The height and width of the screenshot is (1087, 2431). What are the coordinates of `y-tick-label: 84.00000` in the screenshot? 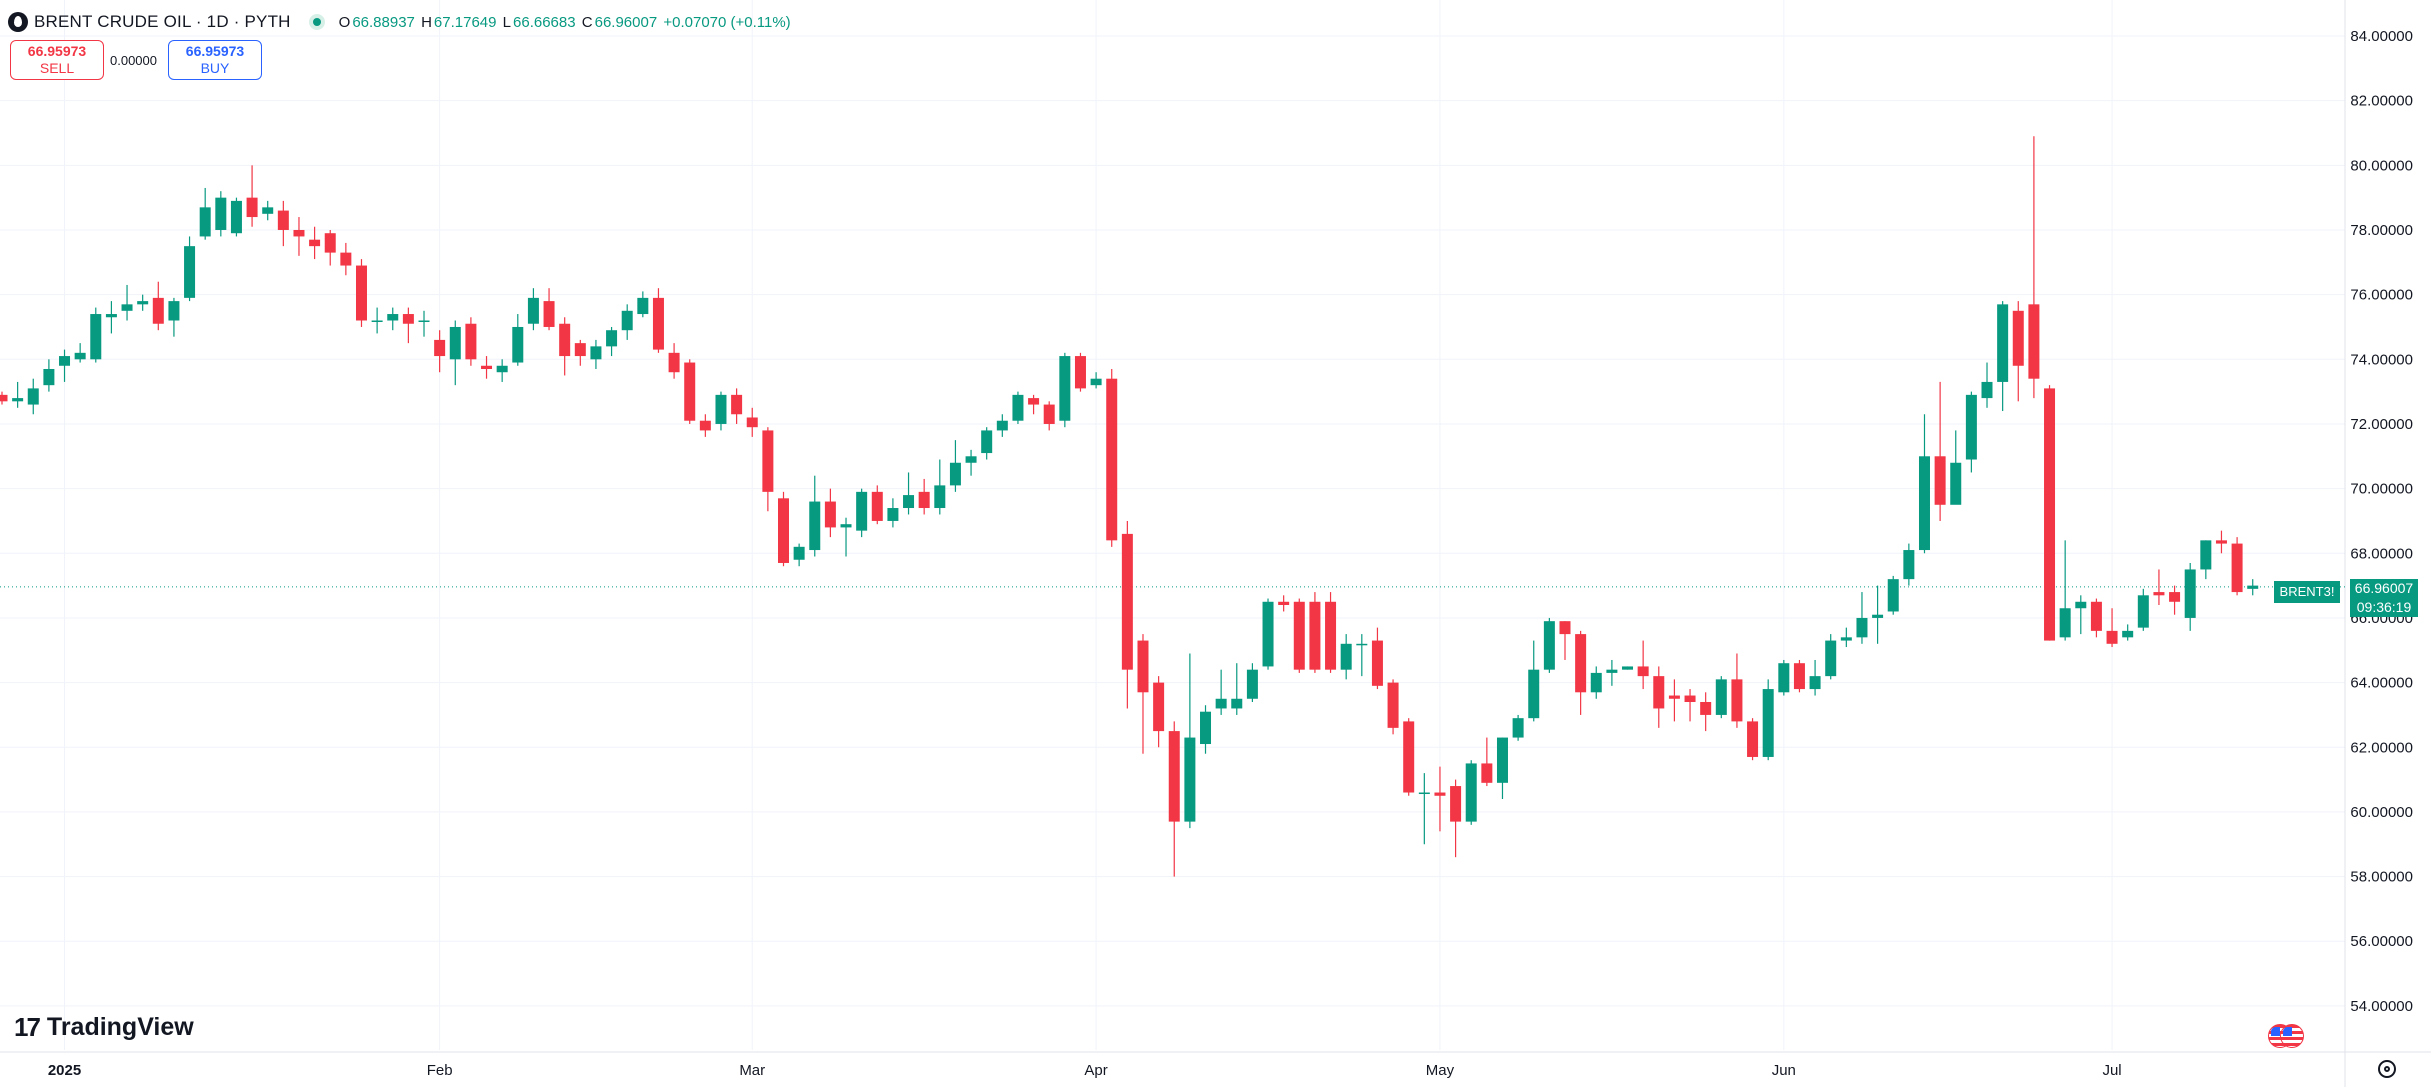 It's located at (2381, 36).